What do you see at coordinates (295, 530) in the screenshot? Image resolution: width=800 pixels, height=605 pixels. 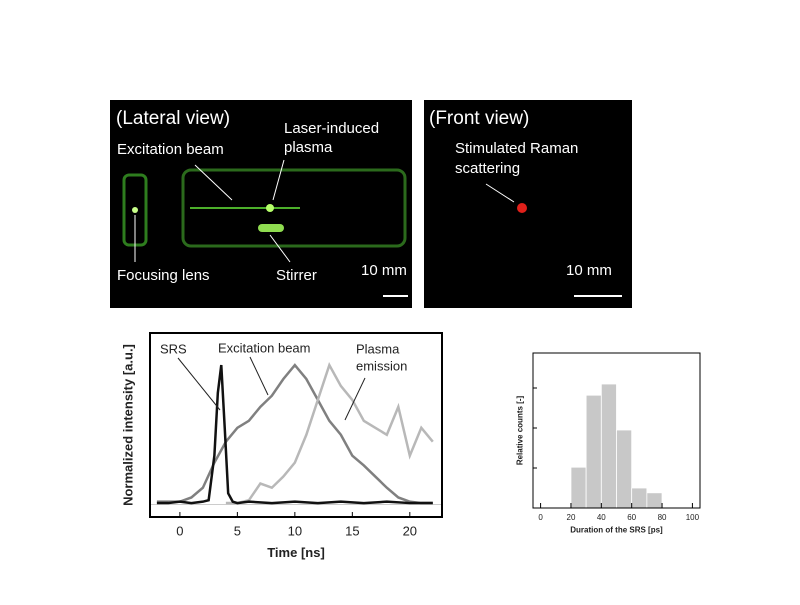 I see `x-tick-label: 10` at bounding box center [295, 530].